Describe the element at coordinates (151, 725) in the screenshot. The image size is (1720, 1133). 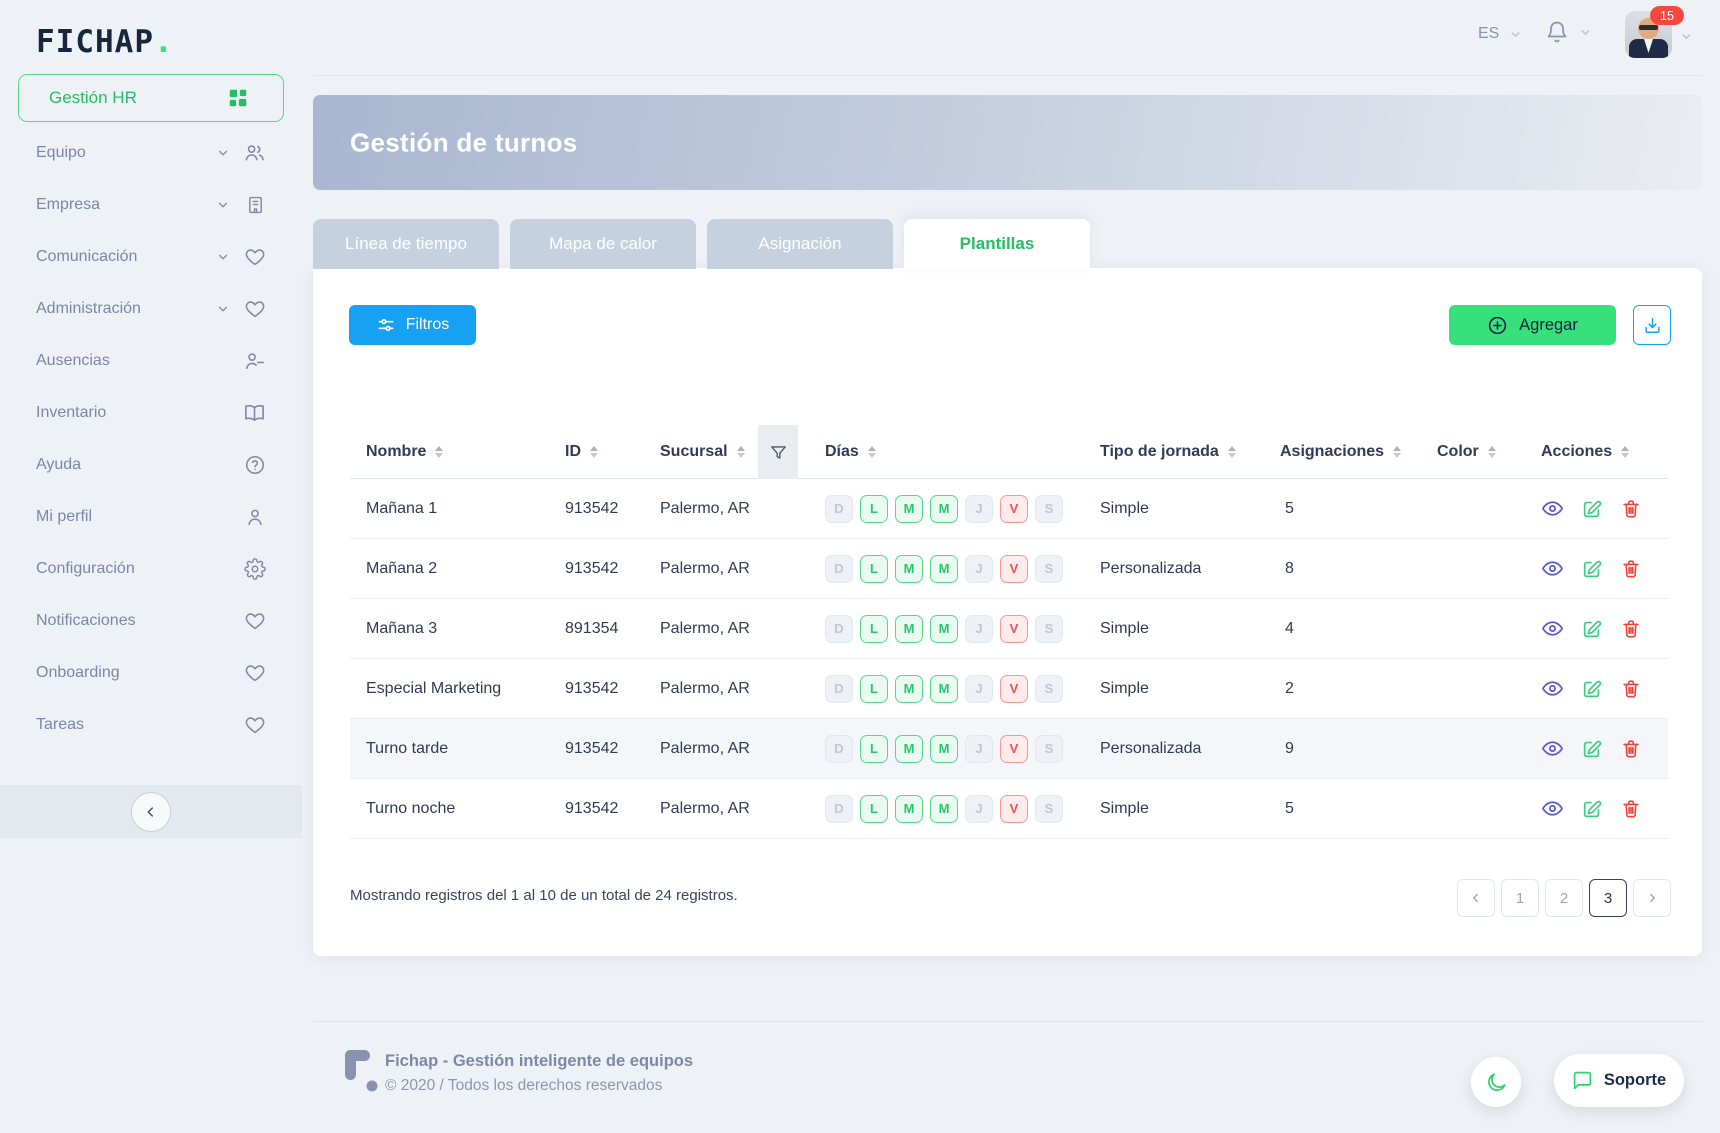
I see `sidebar-item-tareas: Tareas` at that location.